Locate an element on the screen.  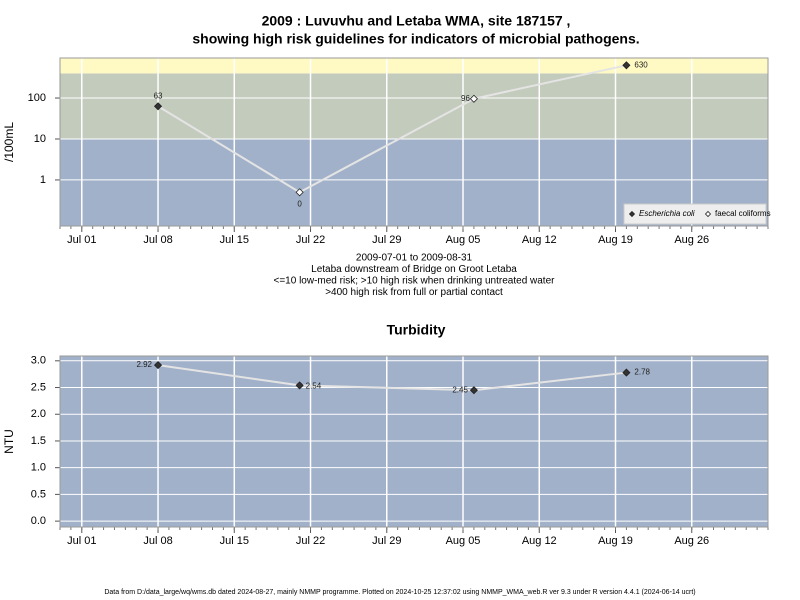
y-axis-label: NTU is located at coordinates (9, 441).